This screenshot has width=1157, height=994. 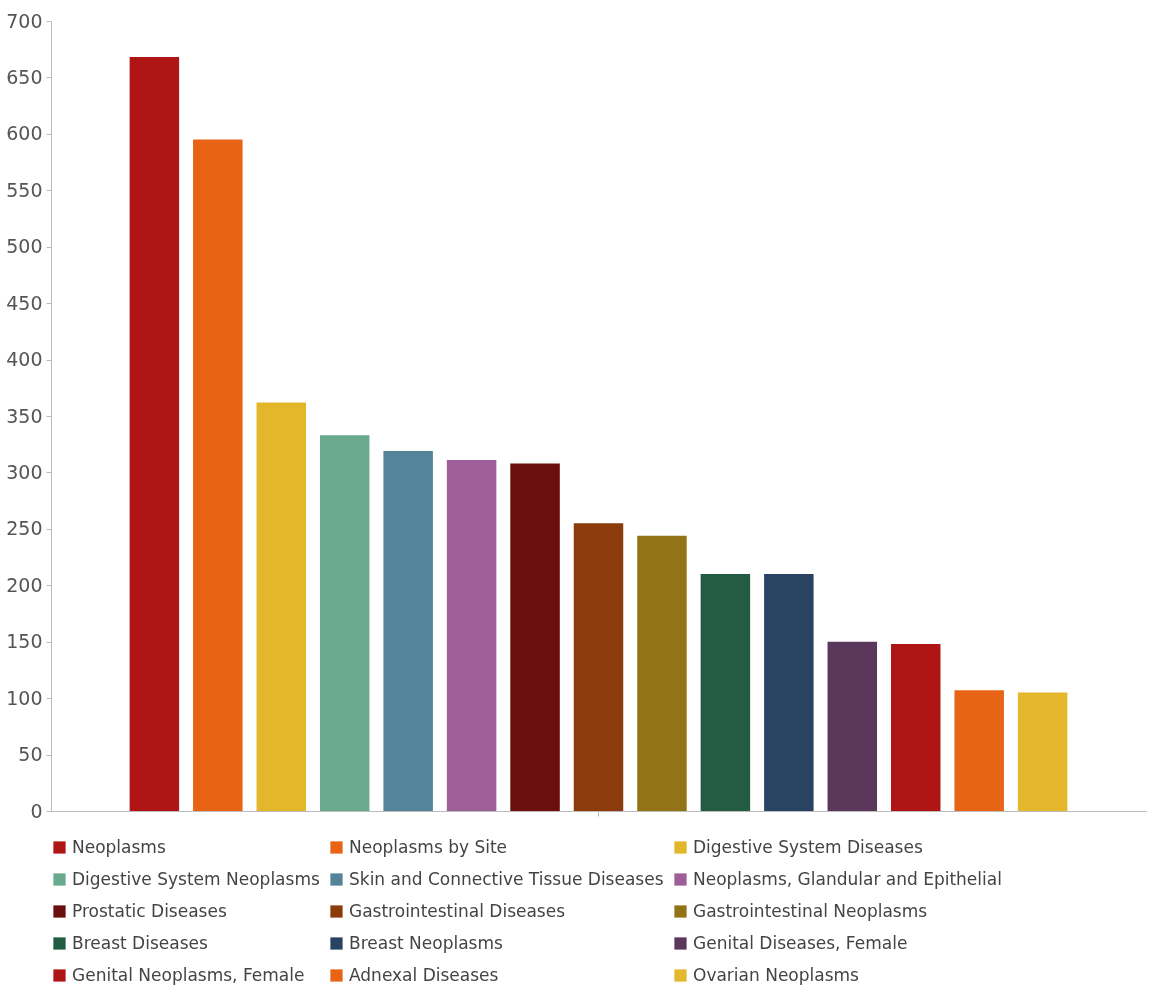 I want to click on y-tick-label: 0, so click(x=36, y=810).